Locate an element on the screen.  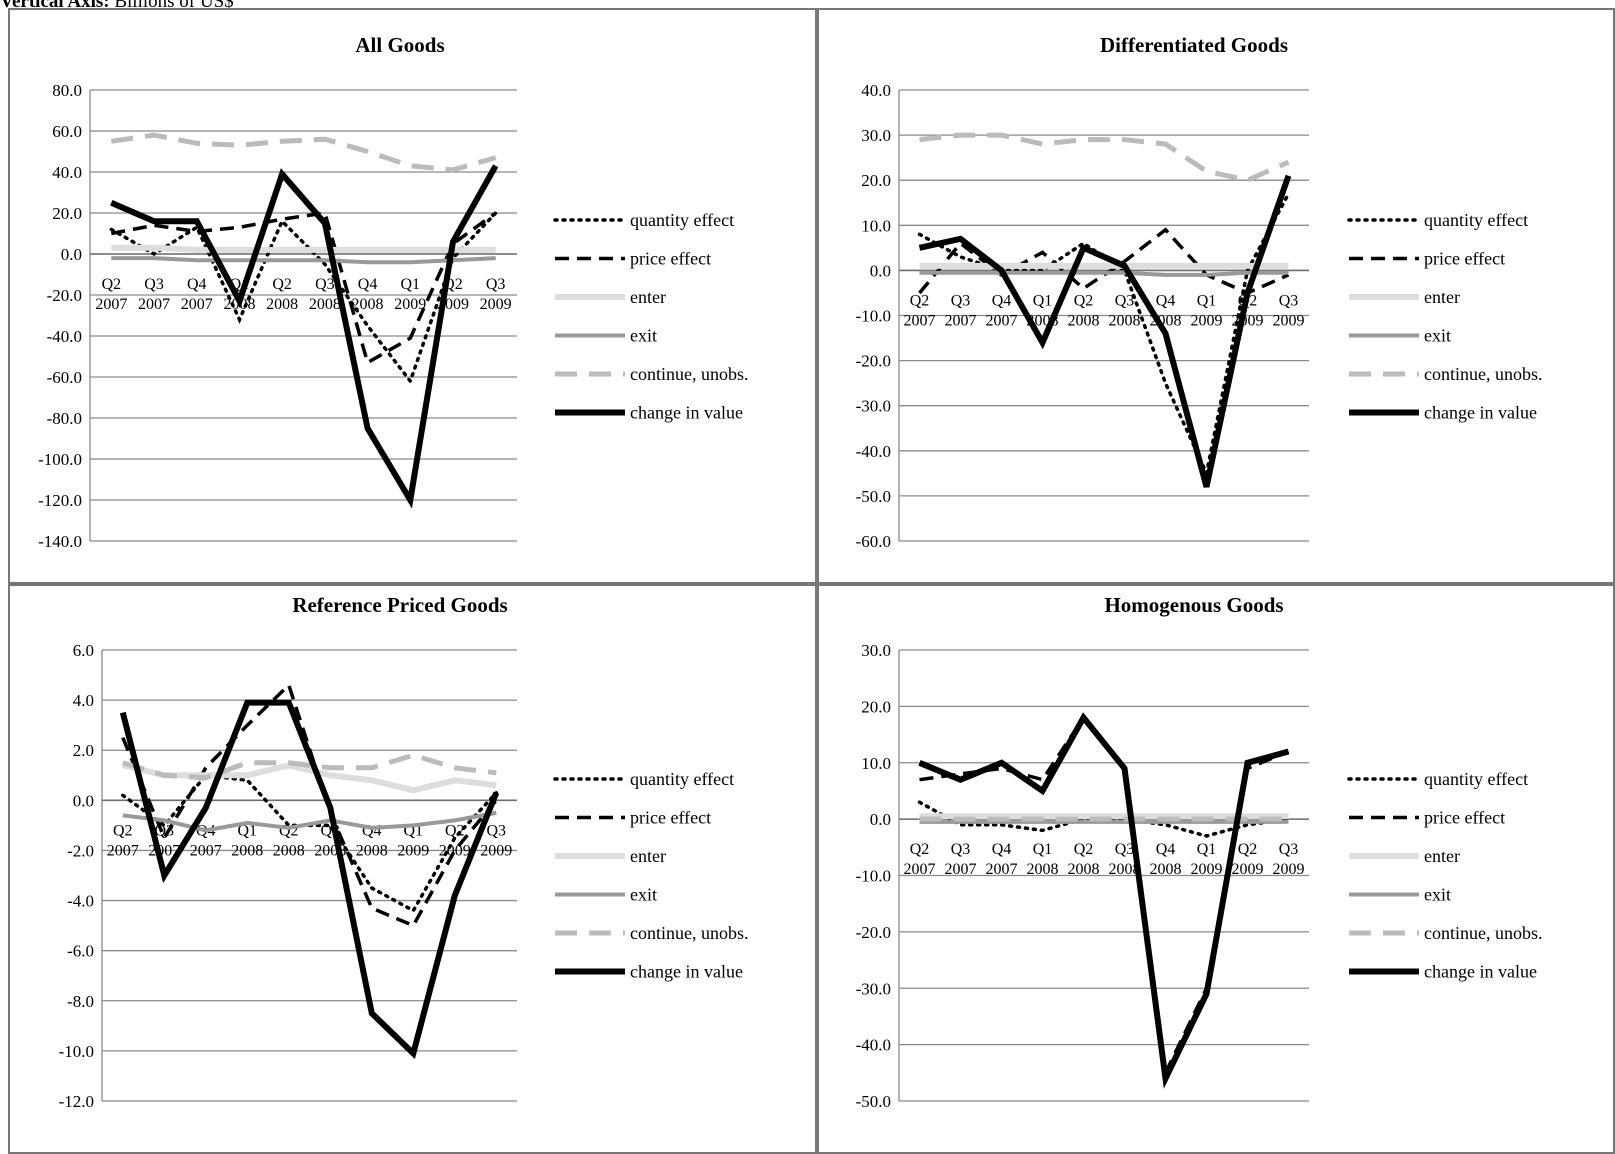
series-line-change-in-value is located at coordinates (309, 879).